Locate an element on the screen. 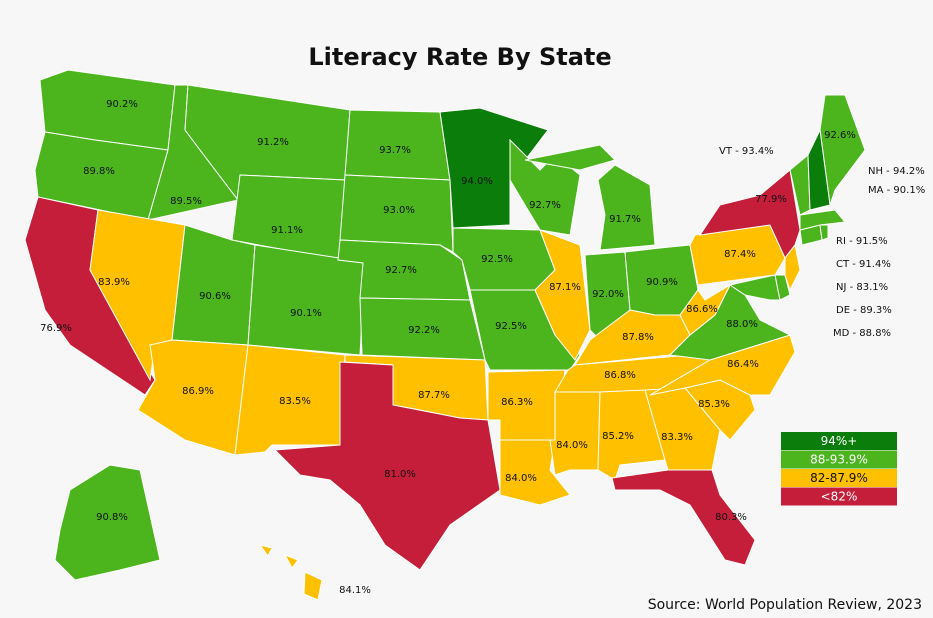 The image size is (933, 618). state-label: 88.0% is located at coordinates (742, 324).